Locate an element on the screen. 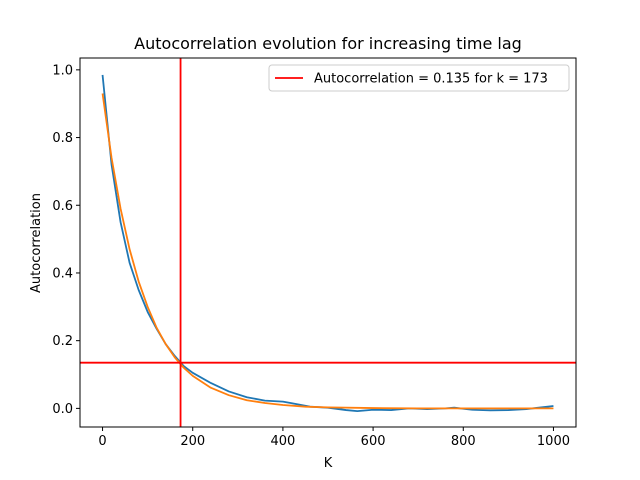 The image size is (640, 480). legend-box is located at coordinates (419, 78).